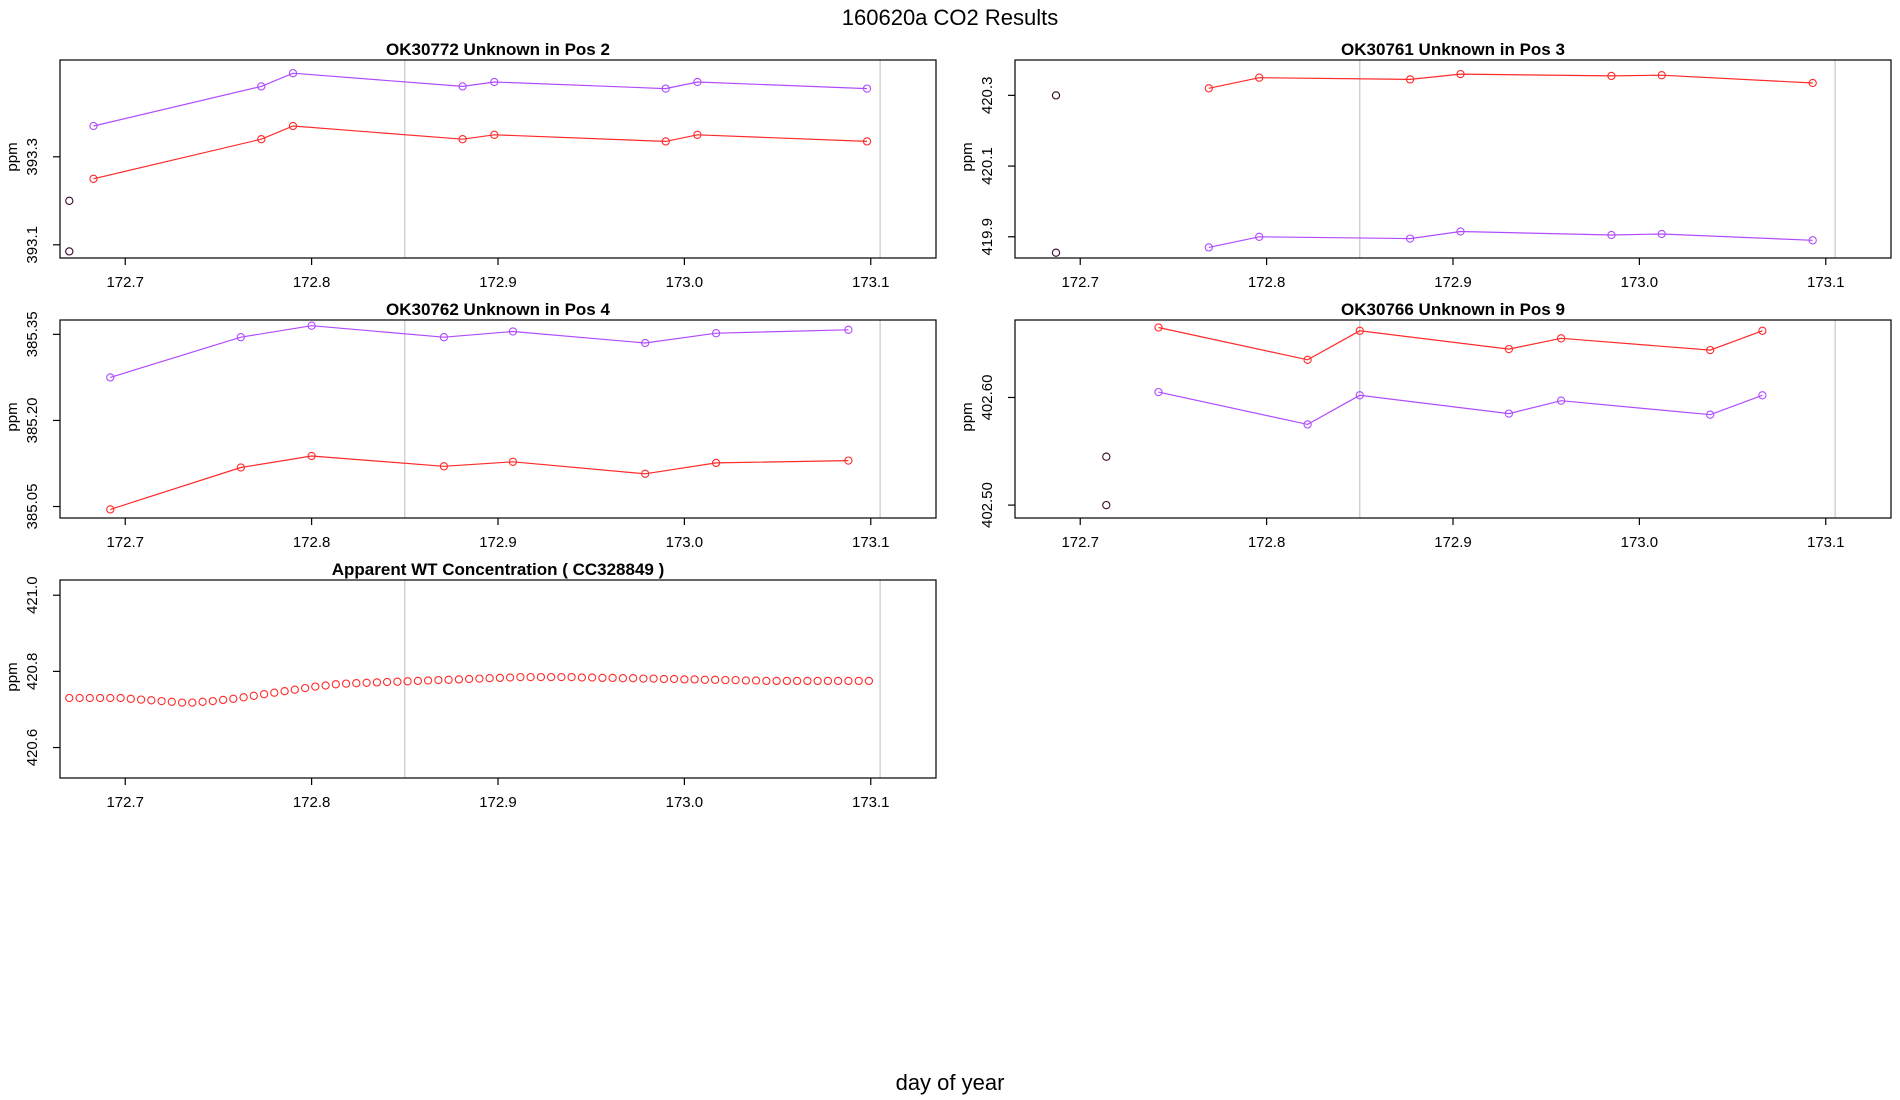 This screenshot has width=1900, height=1100. Describe the element at coordinates (987, 237) in the screenshot. I see `y-tick-label: 419.9` at that location.